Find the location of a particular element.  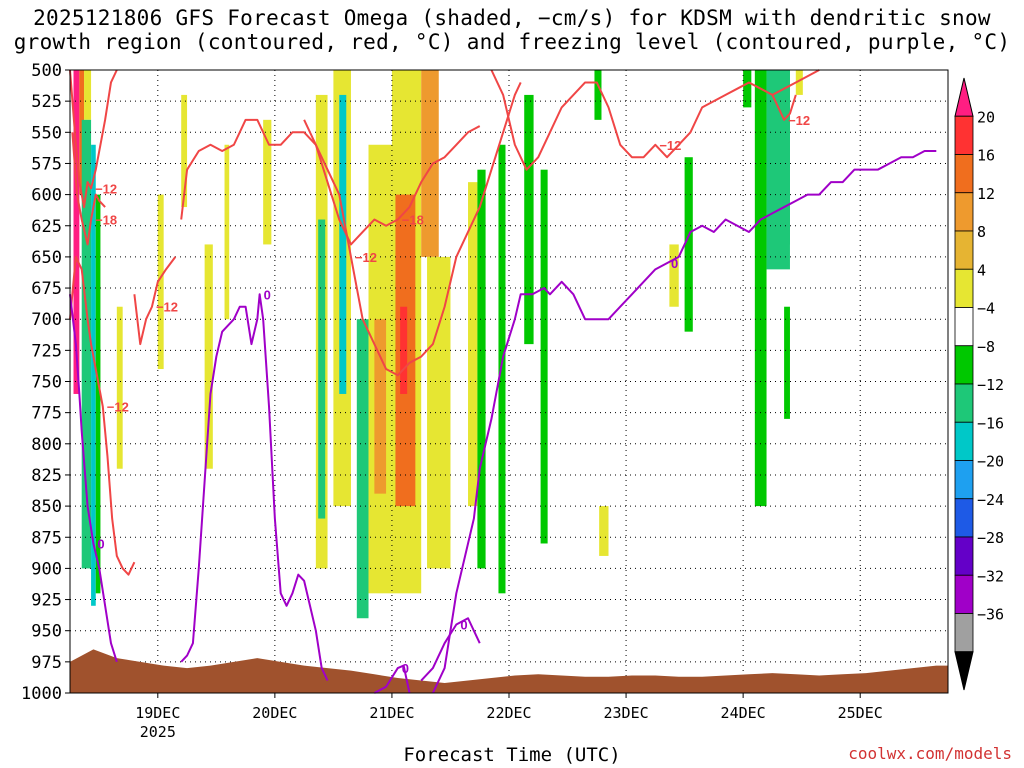

x-year-label: 2025 is located at coordinates (158, 732).